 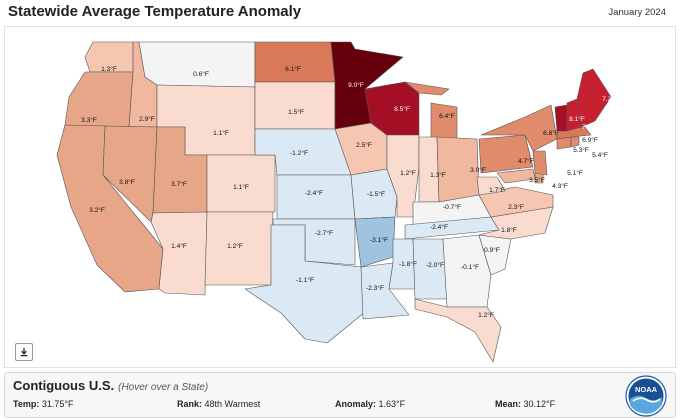 What do you see at coordinates (581, 150) in the screenshot?
I see `state-label-ct: 5.3°F` at bounding box center [581, 150].